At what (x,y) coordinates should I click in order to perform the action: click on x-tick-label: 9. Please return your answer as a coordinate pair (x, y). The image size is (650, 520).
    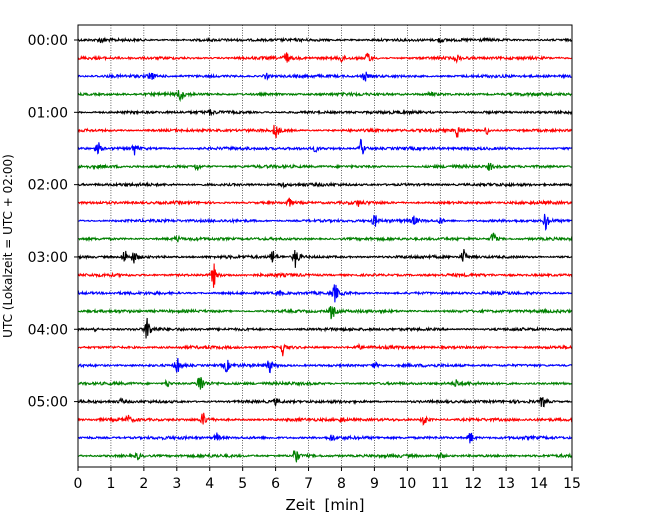
    Looking at the image, I should click on (374, 484).